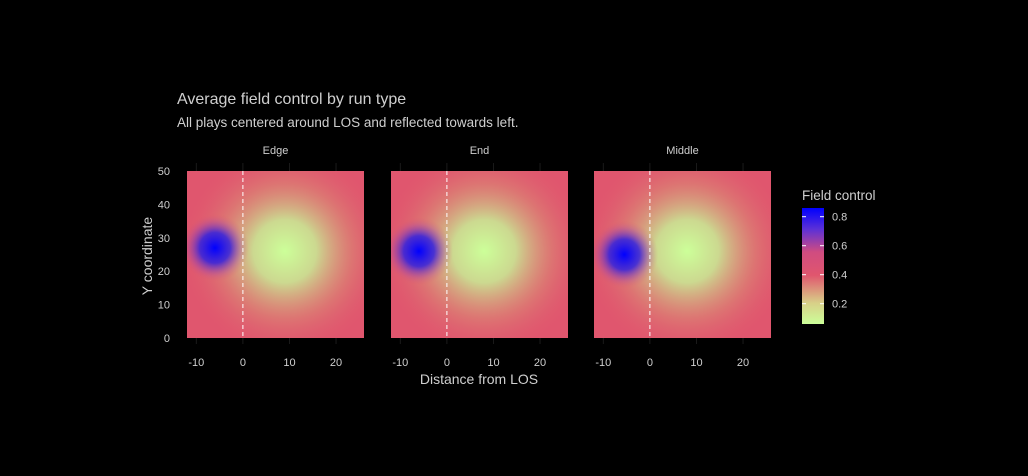 Image resolution: width=1028 pixels, height=476 pixels. Describe the element at coordinates (167, 339) in the screenshot. I see `y-tick-label: 0` at that location.